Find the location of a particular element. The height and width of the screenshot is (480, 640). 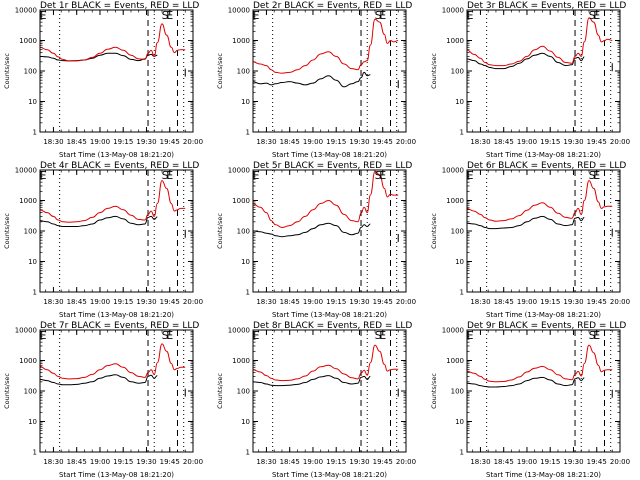

panel-title: Det 4r BLACK = Events, RED = LLD is located at coordinates (119, 166).